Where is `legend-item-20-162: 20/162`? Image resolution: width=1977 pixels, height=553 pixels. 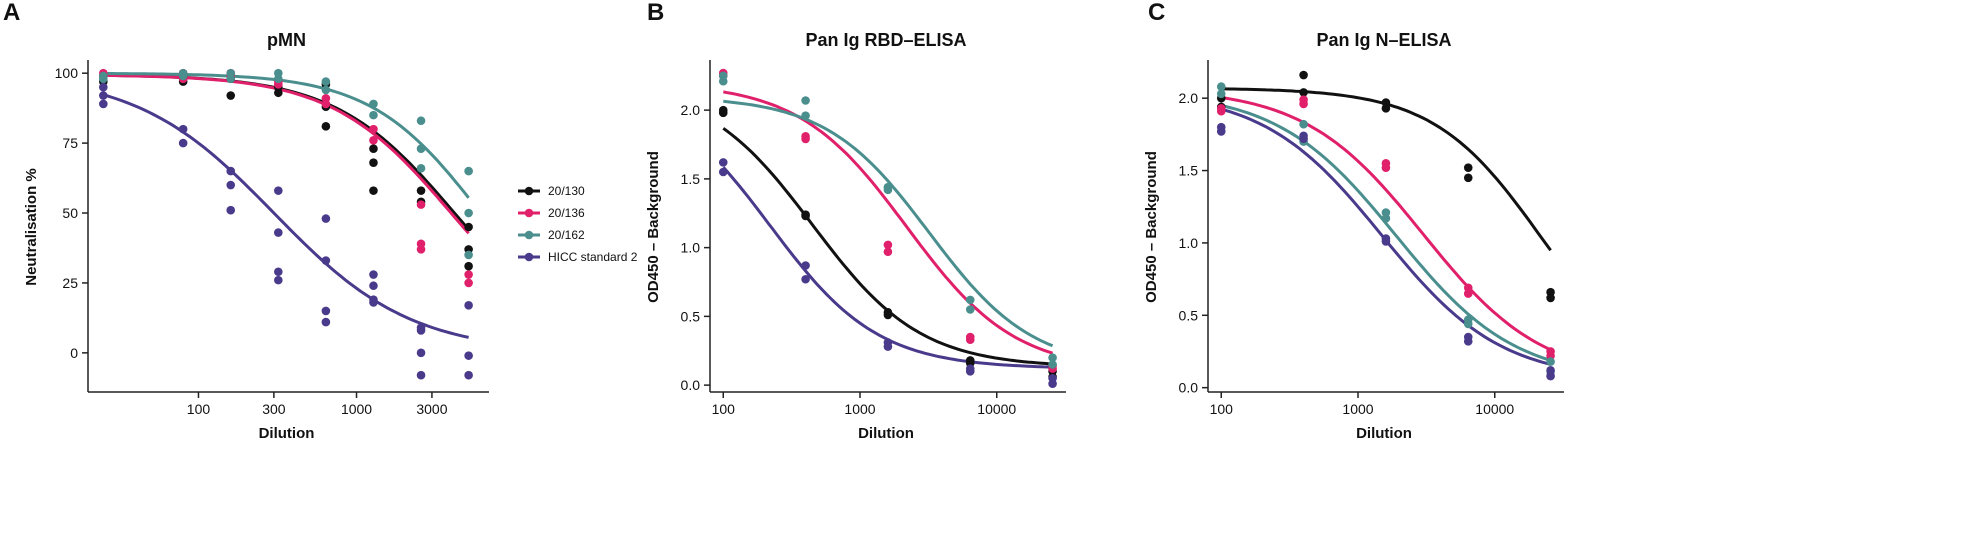
legend-item-20-162: 20/162 is located at coordinates (551, 235).